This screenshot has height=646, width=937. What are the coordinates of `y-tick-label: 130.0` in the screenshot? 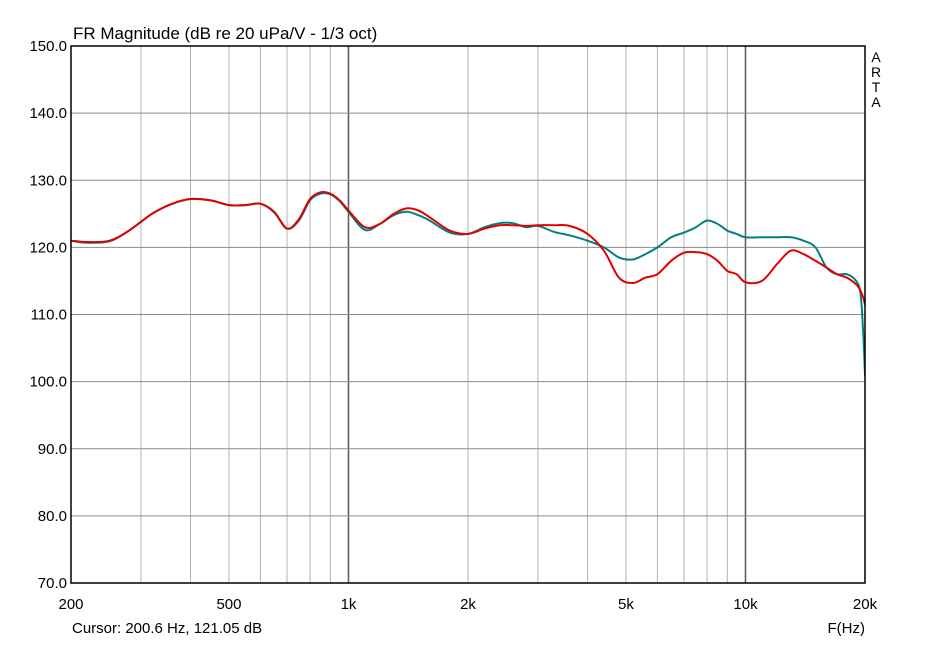 It's located at (48, 180).